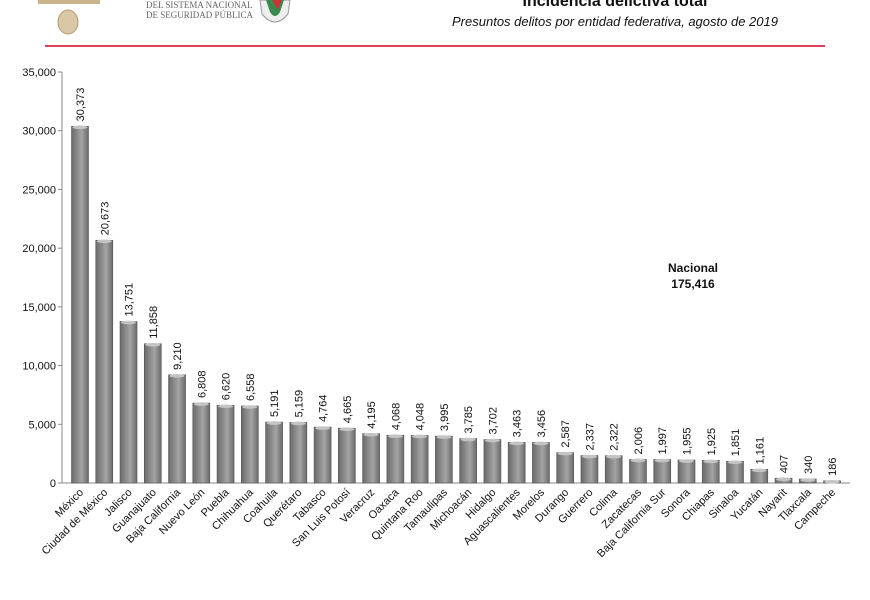 This screenshot has height=600, width=870. Describe the element at coordinates (493, 421) in the screenshot. I see `data-label: 3,702` at that location.